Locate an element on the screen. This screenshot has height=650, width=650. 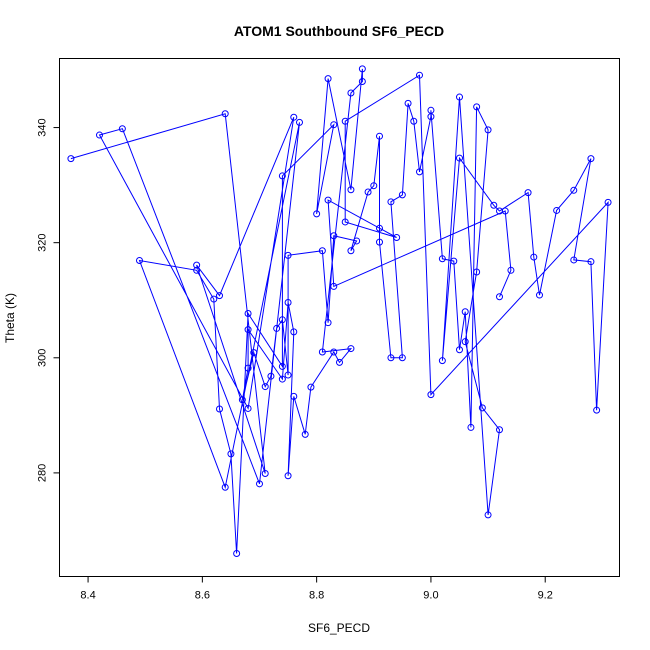
y-tick-label: 280 is located at coordinates (43, 473).